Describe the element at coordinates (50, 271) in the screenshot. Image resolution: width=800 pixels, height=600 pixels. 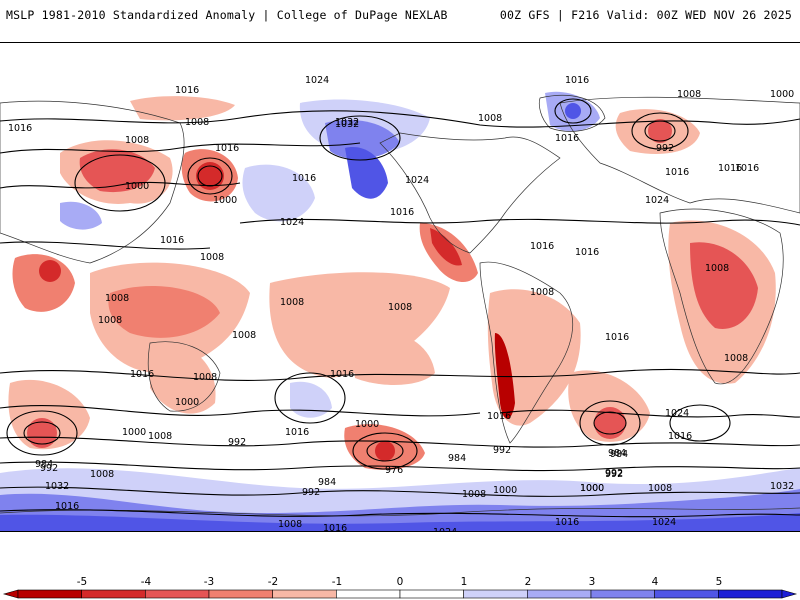
I see `anomaly-india-core` at that location.